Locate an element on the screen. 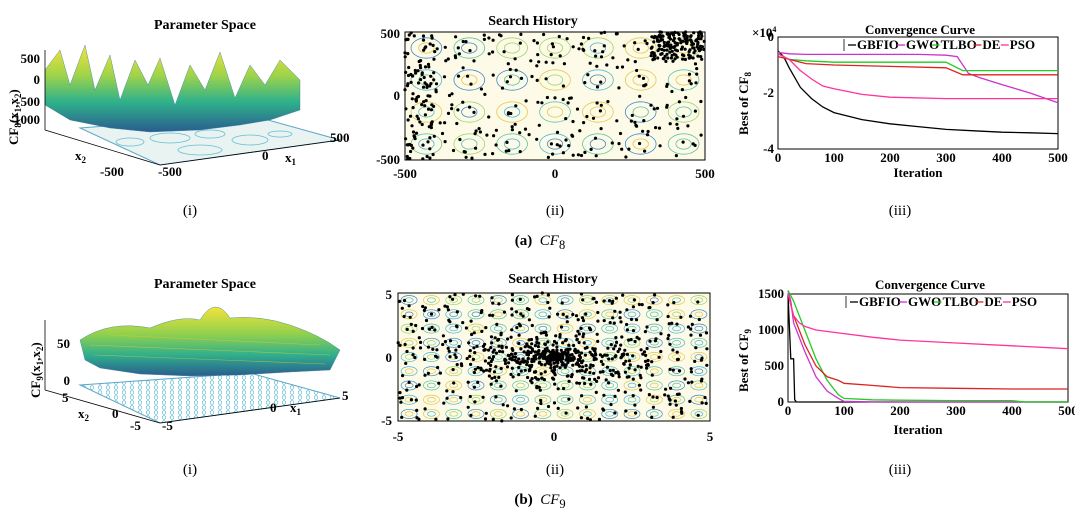 This screenshot has height=518, width=1080. y-tick: -5 is located at coordinates (386, 420).